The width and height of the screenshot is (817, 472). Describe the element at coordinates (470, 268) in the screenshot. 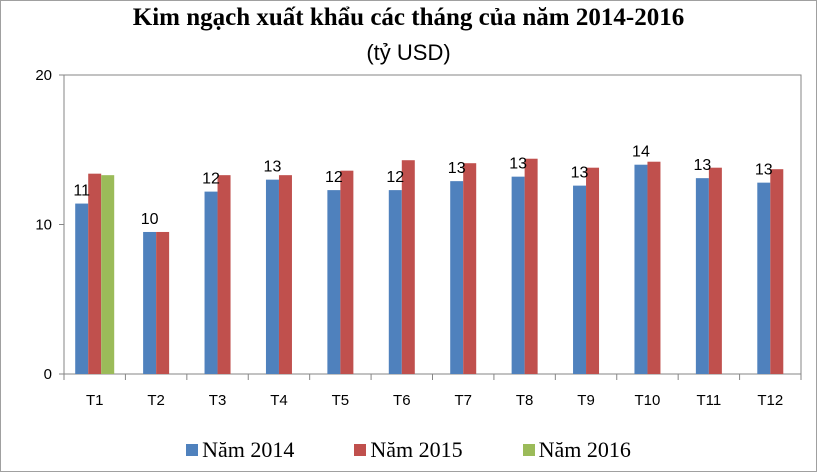

I see `bar-năm-2015-t7` at that location.